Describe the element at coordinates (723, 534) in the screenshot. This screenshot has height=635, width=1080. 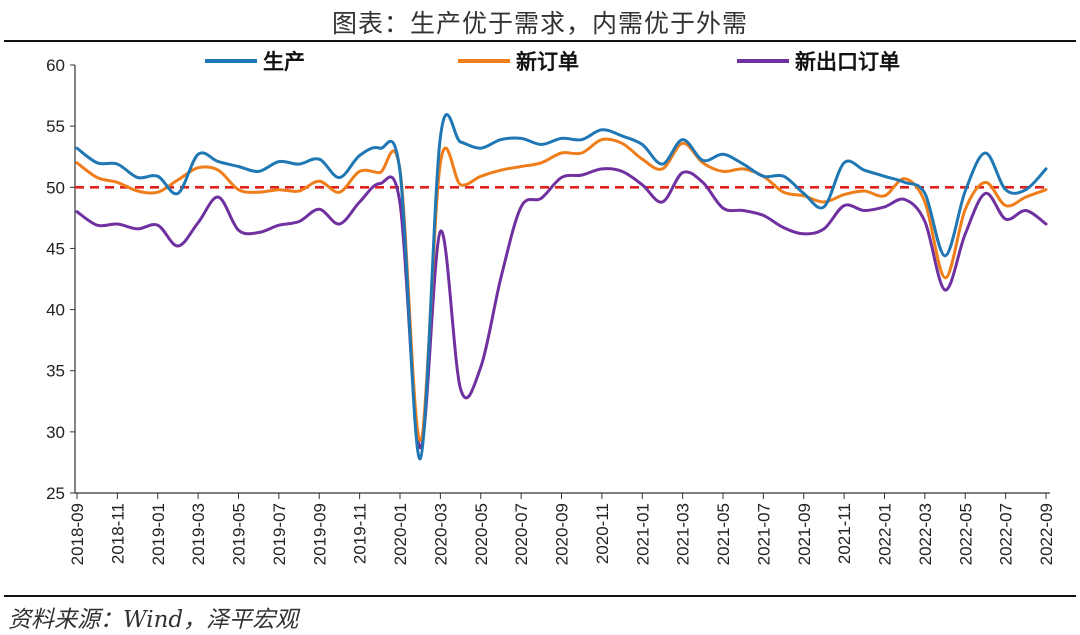
I see `x-tick-label: 2021-05` at that location.